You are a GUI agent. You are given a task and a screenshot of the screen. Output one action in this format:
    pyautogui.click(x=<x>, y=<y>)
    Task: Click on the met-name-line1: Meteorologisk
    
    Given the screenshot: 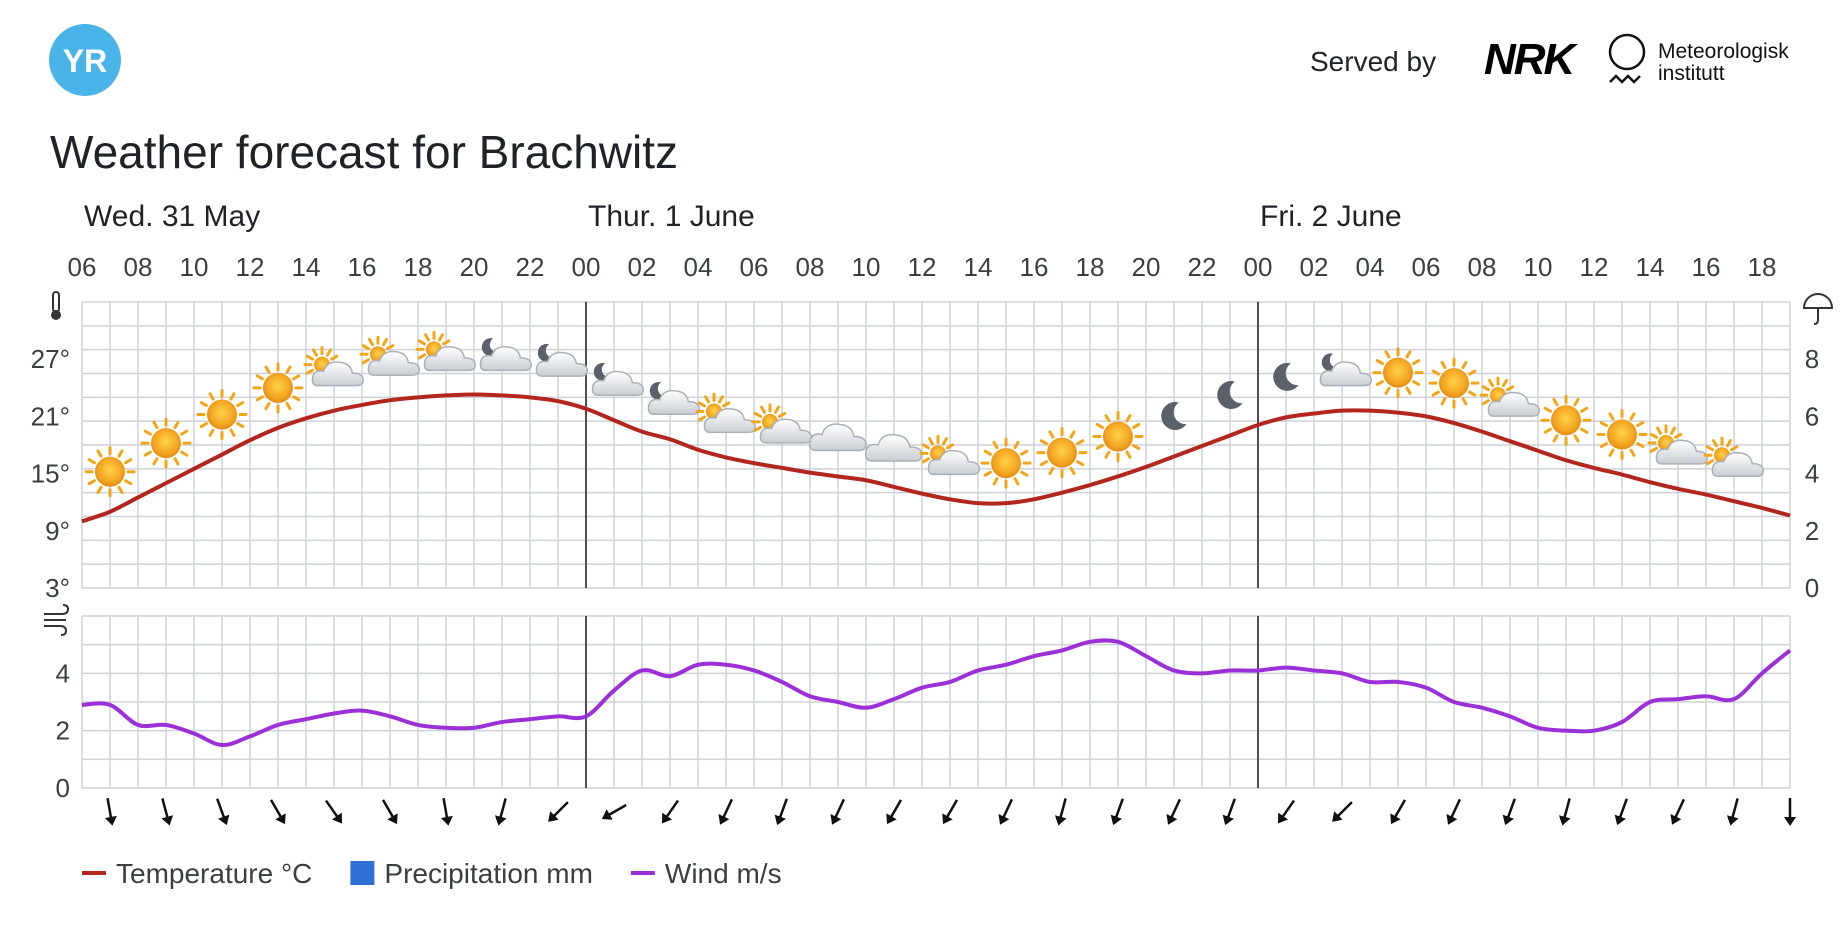 What is the action you would take?
    pyautogui.click(x=1723, y=51)
    